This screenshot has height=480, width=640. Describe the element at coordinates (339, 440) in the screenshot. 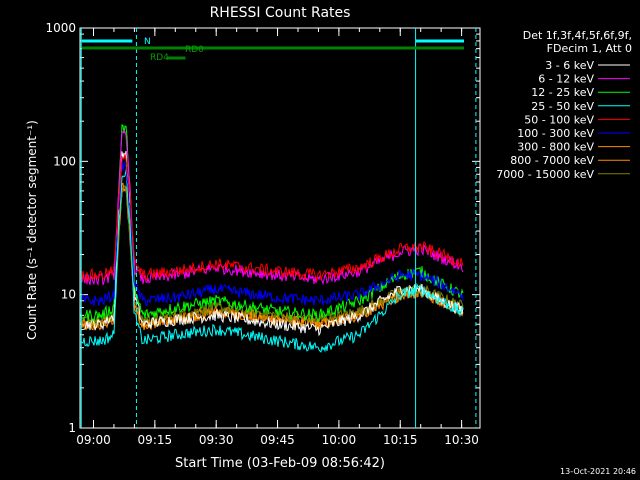

I see `x-tick-label: 10:00` at that location.